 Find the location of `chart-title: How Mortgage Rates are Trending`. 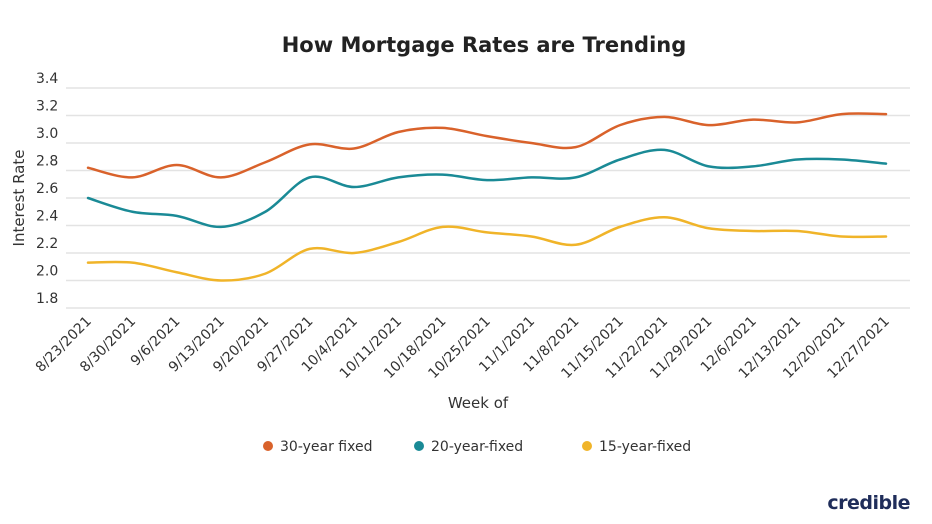

chart-title: How Mortgage Rates are Trending is located at coordinates (484, 45).